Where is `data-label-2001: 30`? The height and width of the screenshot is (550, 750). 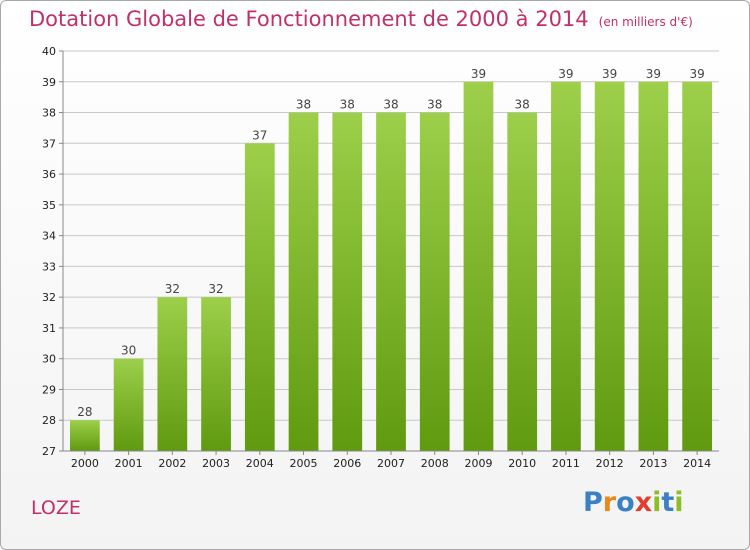
data-label-2001: 30 is located at coordinates (128, 351).